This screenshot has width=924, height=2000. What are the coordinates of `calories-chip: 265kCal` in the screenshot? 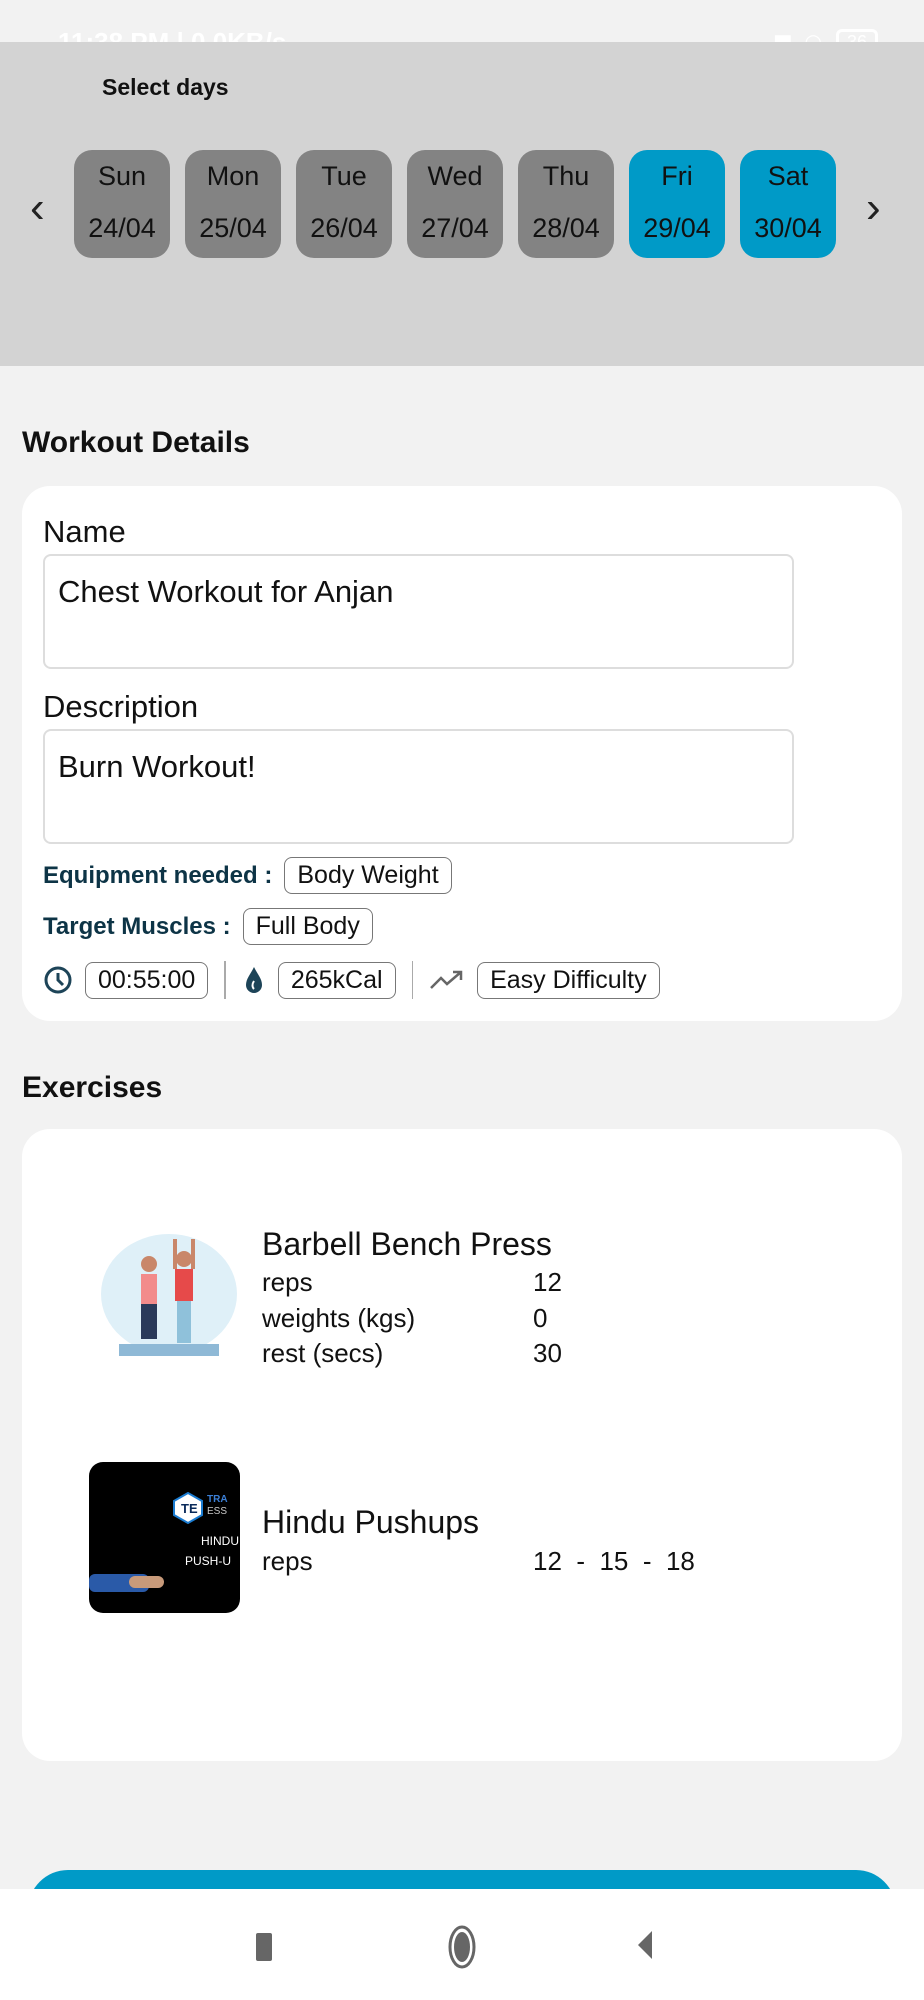 It's located at (336, 980).